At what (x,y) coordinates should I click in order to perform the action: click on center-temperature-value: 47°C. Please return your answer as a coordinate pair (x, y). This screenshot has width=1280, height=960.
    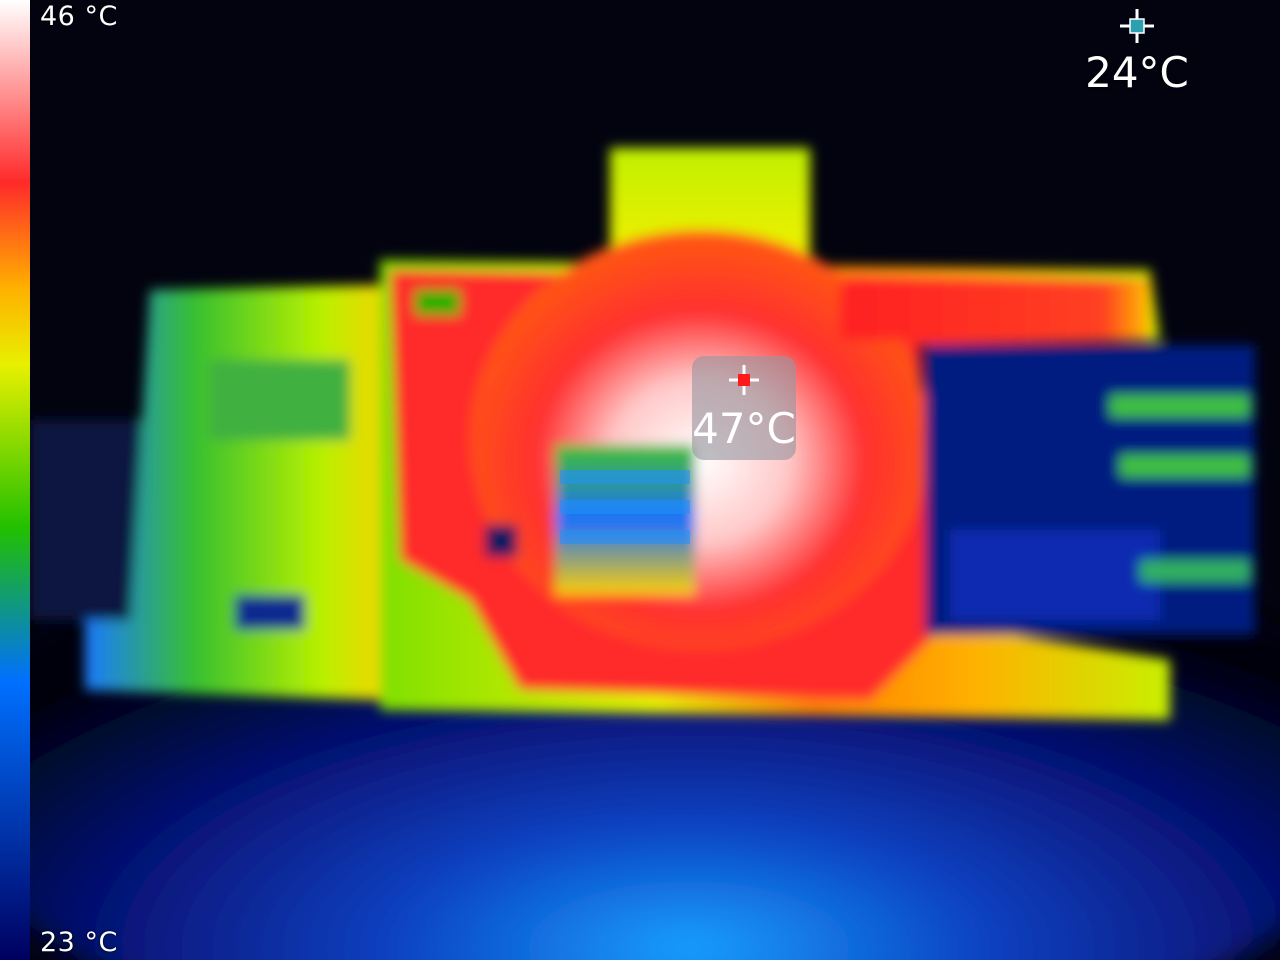
    Looking at the image, I should click on (744, 428).